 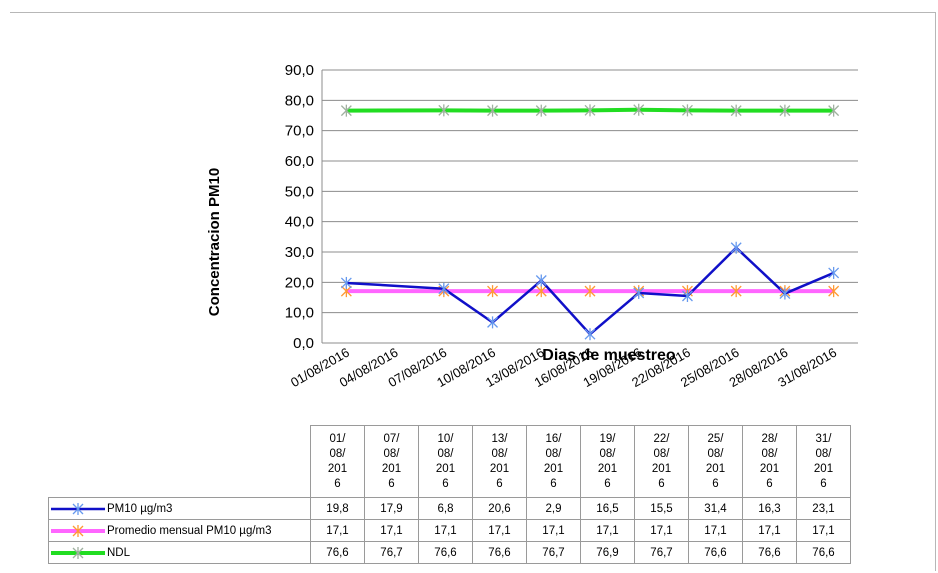 I want to click on table-column-header: 31/08/201 6, so click(x=823, y=461).